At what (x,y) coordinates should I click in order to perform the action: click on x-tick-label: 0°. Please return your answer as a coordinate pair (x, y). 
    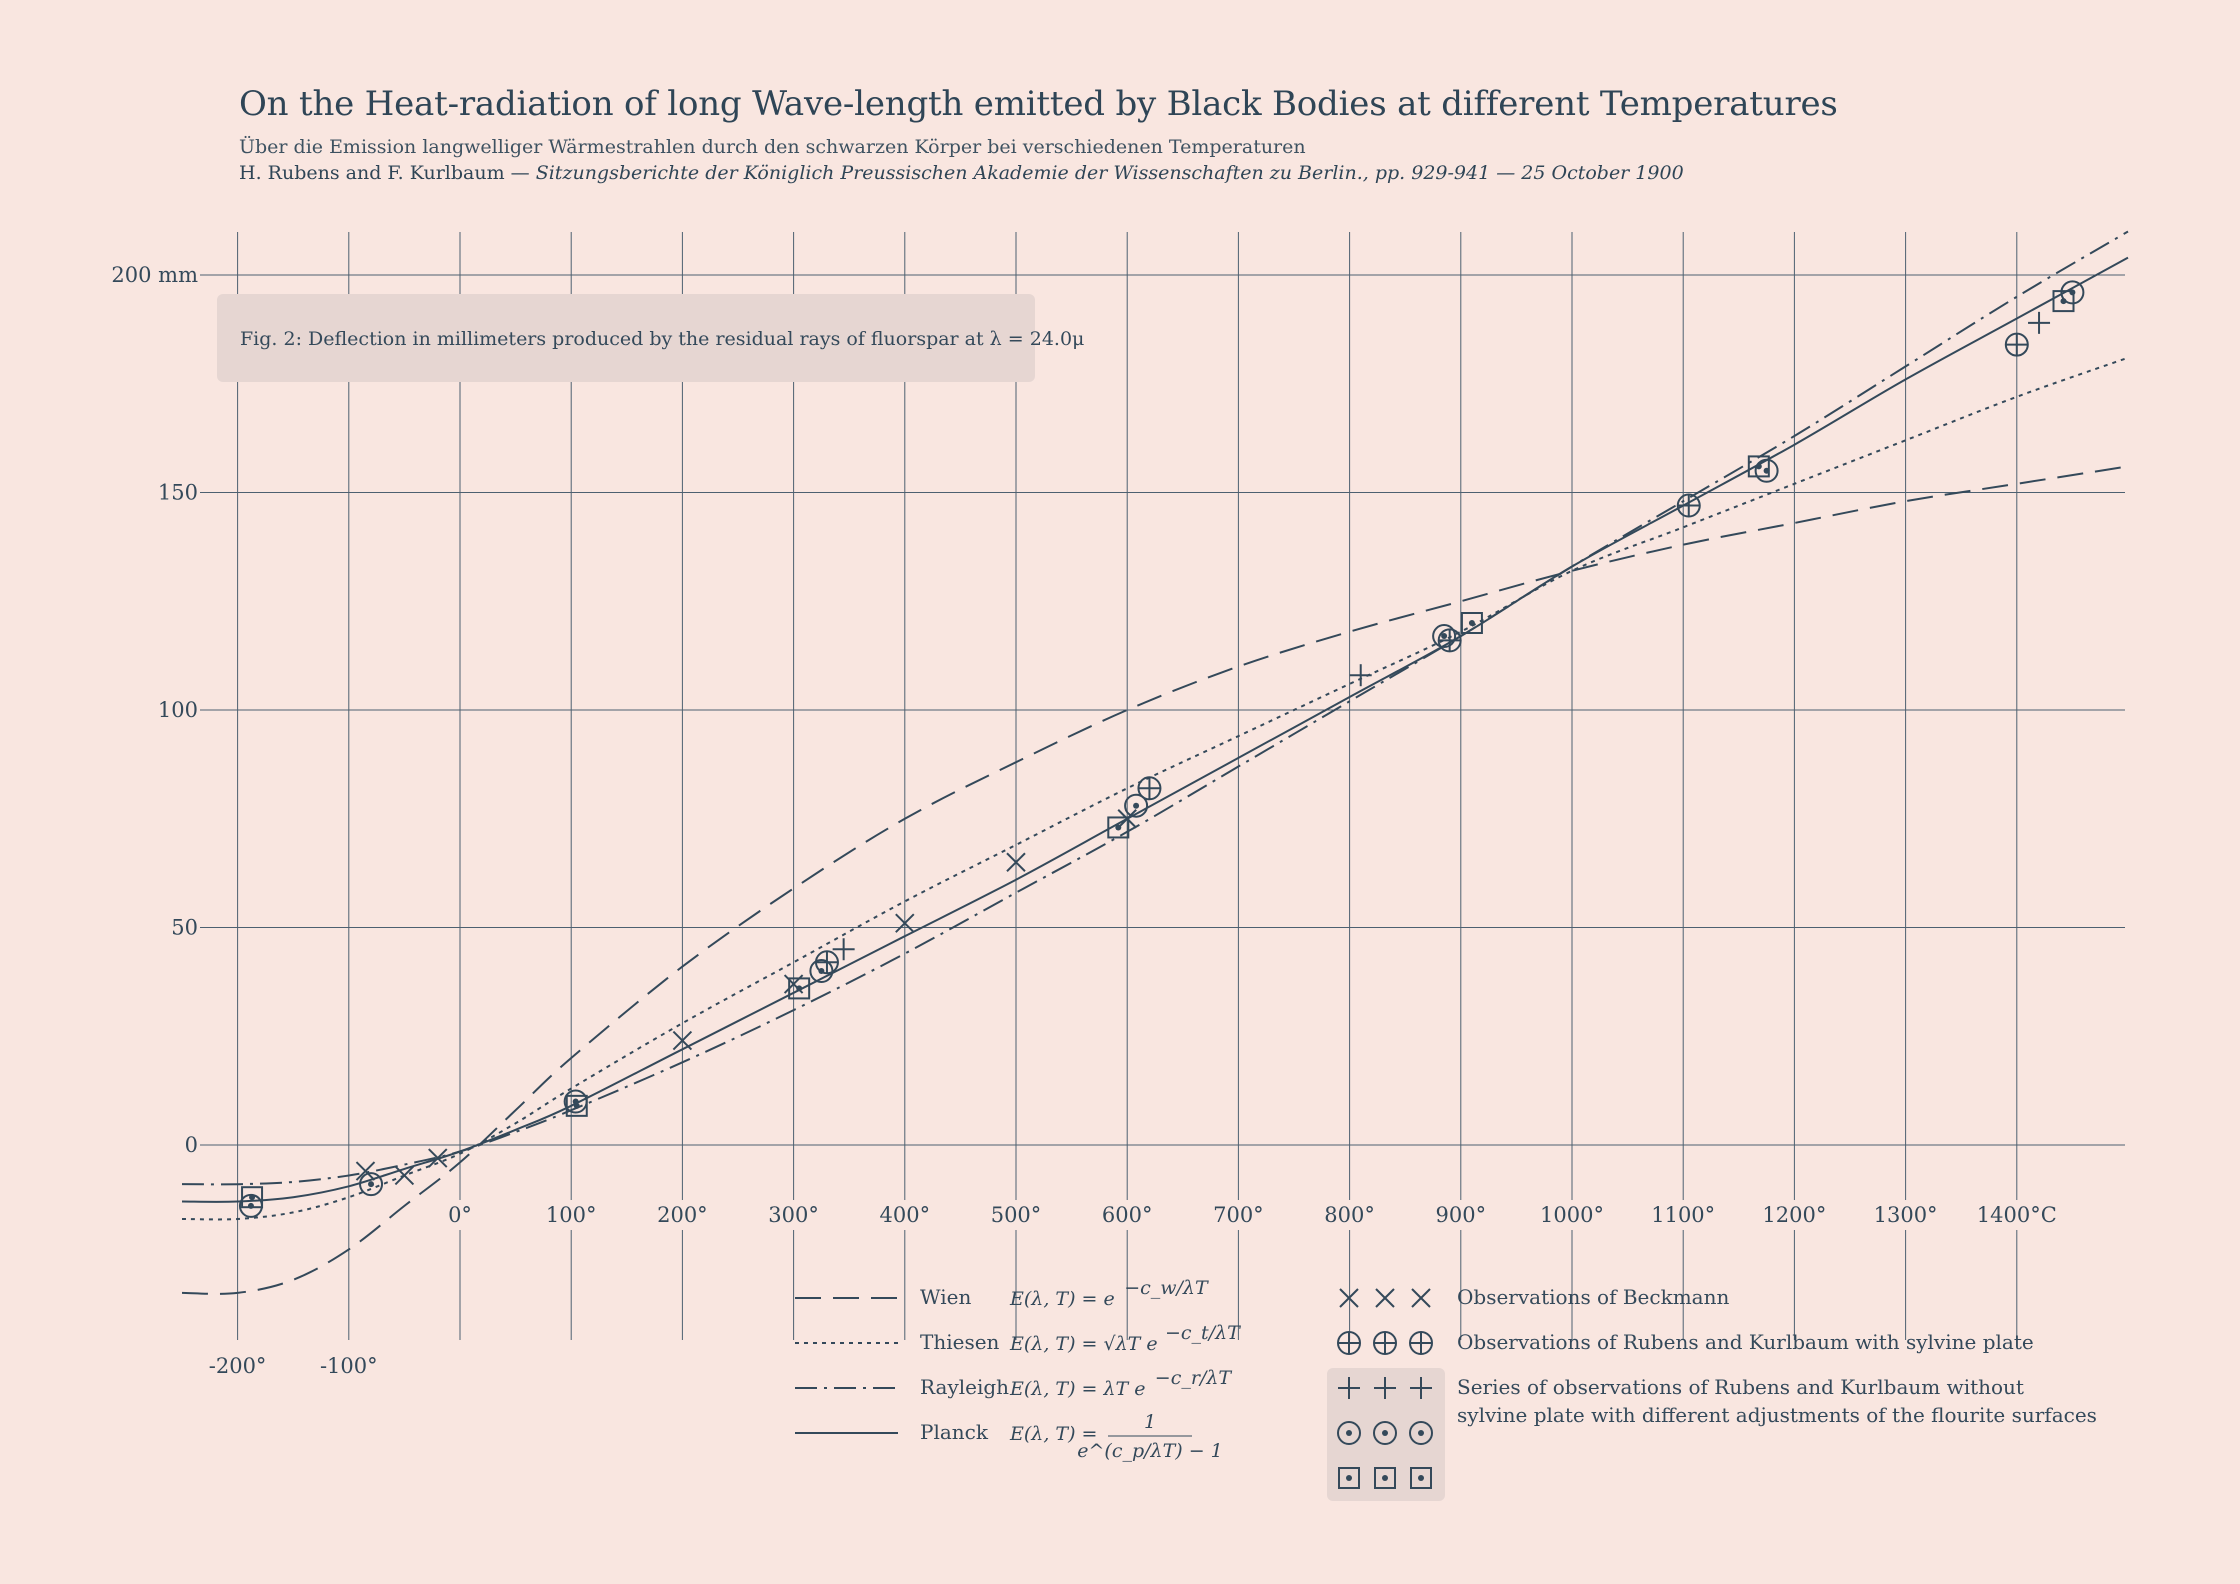
    Looking at the image, I should click on (460, 1215).